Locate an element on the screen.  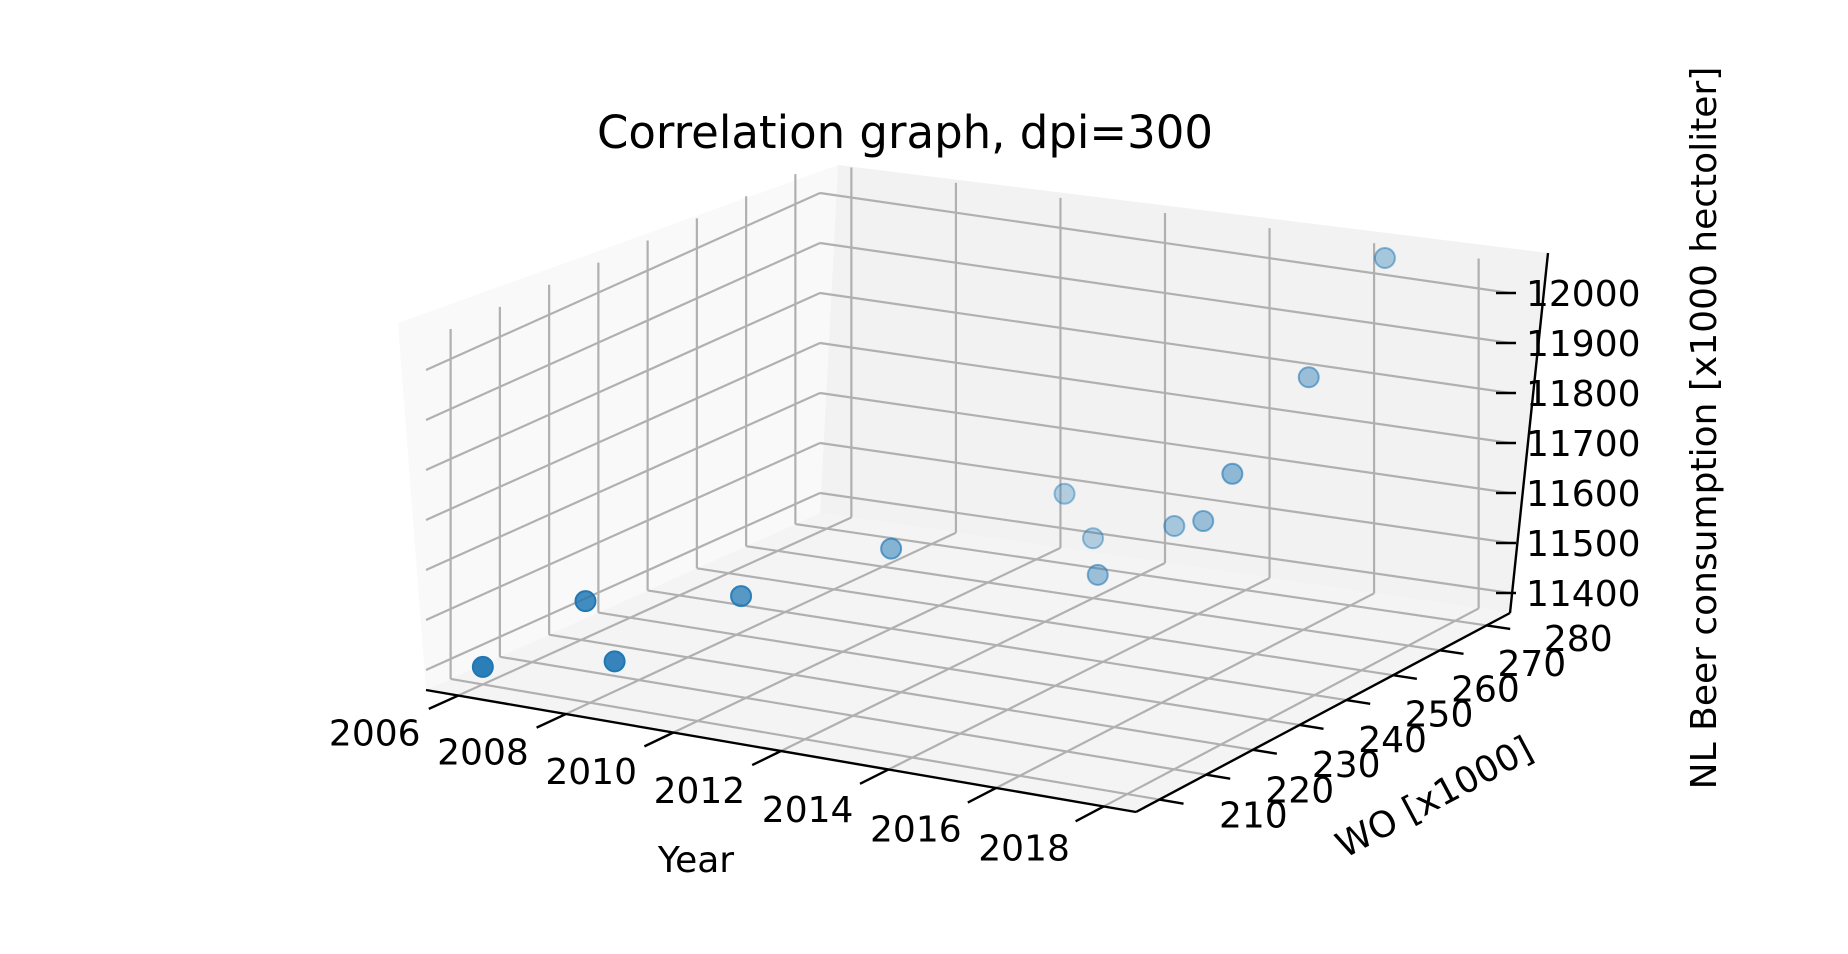
pane-left-wall is located at coordinates (618, 427).